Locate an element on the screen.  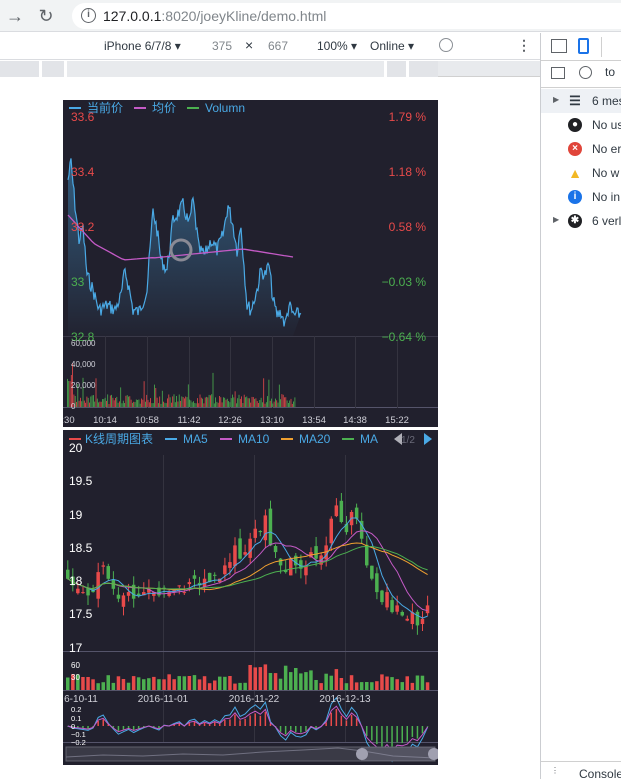
console-row-verbose: ▶ ✱ 6 verl is located at coordinates (587, 221).